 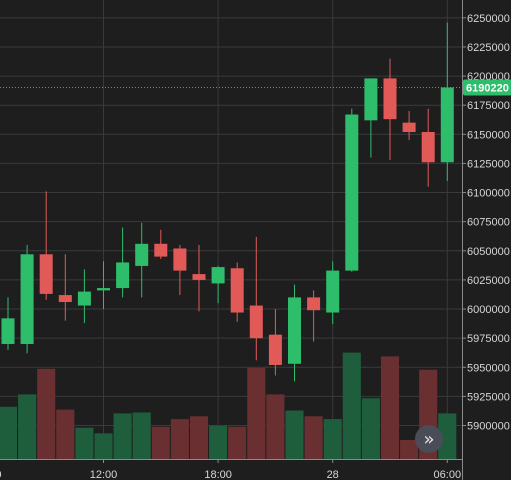 What do you see at coordinates (488, 48) in the screenshot?
I see `y-tick-label: 6225000` at bounding box center [488, 48].